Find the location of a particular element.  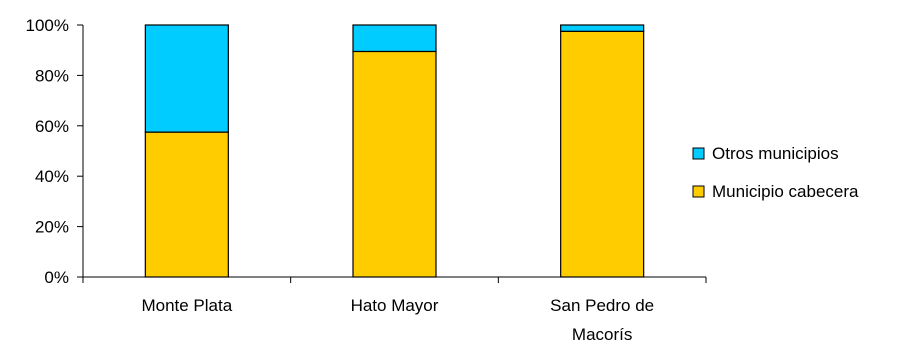

y-tick-label: 100% is located at coordinates (47, 25).